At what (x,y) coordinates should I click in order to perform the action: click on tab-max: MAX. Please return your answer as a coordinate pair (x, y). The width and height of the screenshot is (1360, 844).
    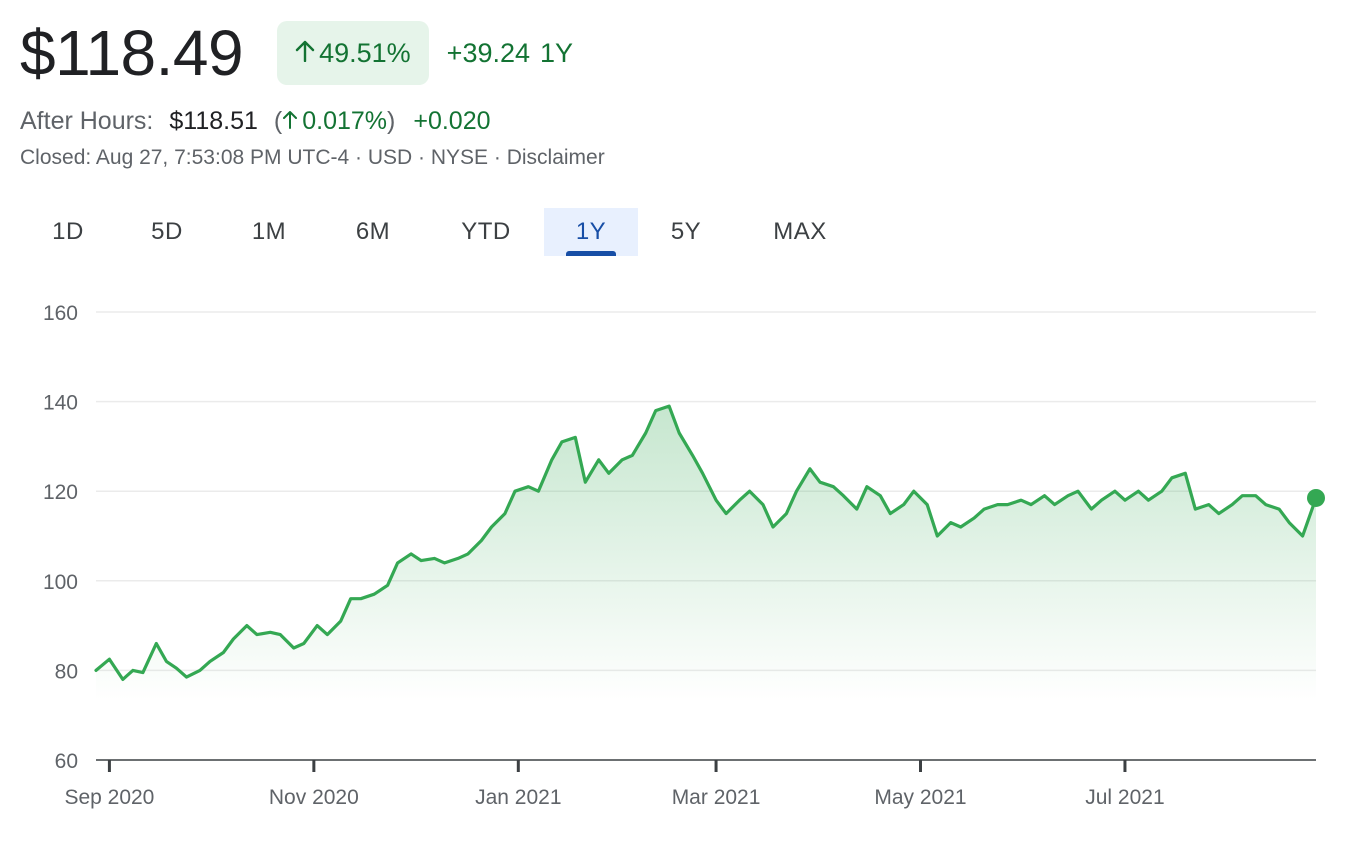
    Looking at the image, I should click on (800, 232).